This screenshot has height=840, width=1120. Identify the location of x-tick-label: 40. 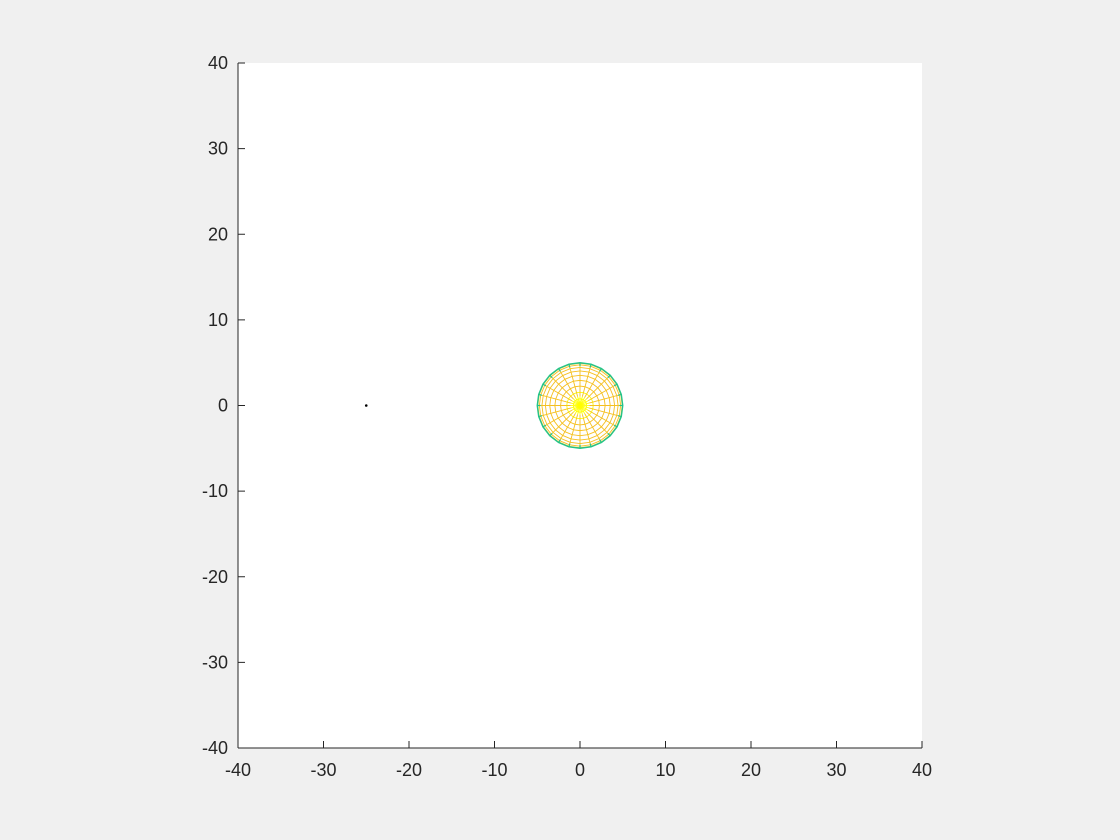
(922, 770).